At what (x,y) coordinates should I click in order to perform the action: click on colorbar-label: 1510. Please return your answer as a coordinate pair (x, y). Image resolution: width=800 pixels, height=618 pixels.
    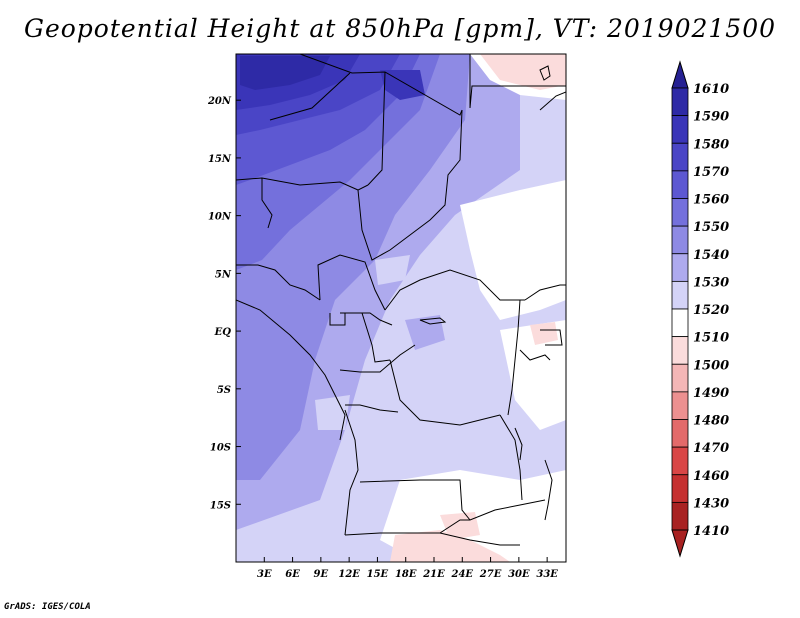
    Looking at the image, I should click on (711, 338).